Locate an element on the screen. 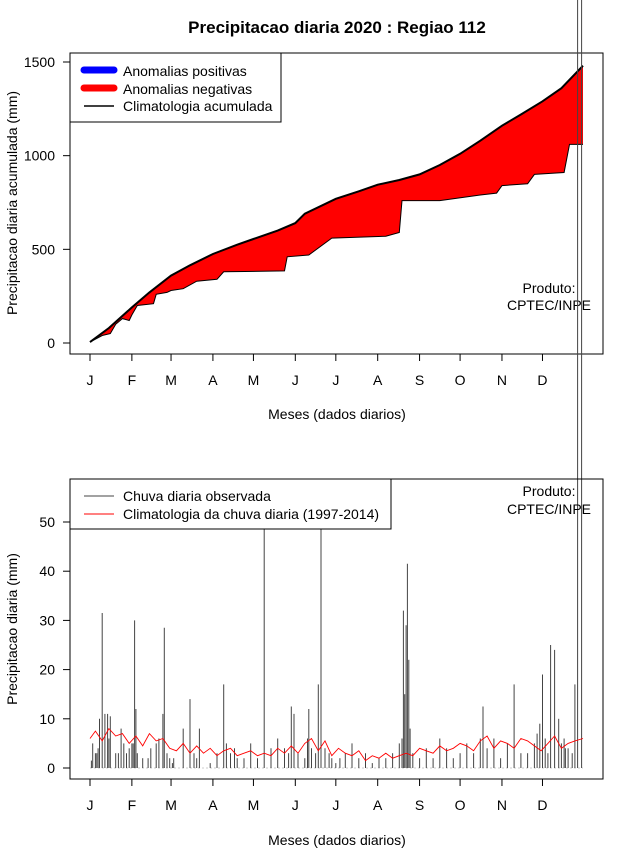 The height and width of the screenshot is (855, 640). bottom-y-tick-label: 50 is located at coordinates (47, 522).